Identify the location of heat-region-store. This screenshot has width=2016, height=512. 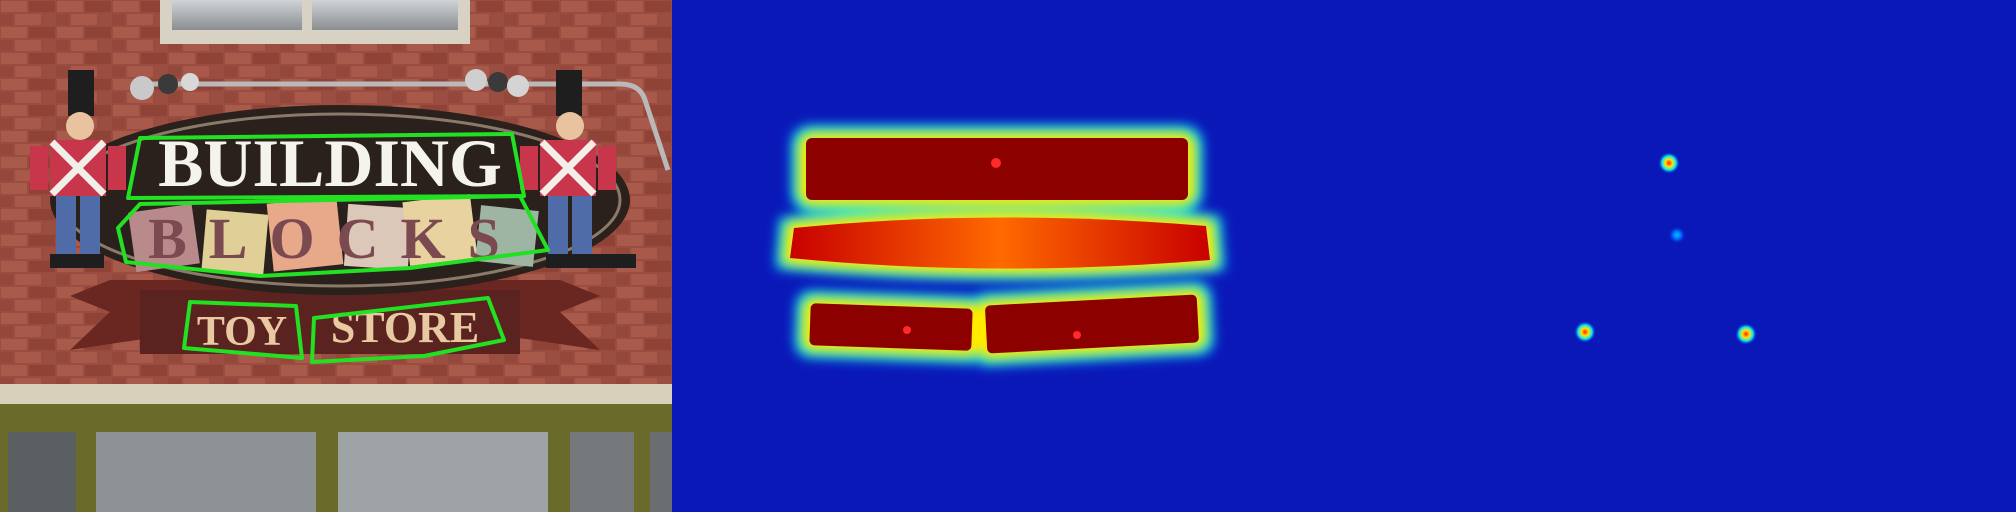
(1092, 324).